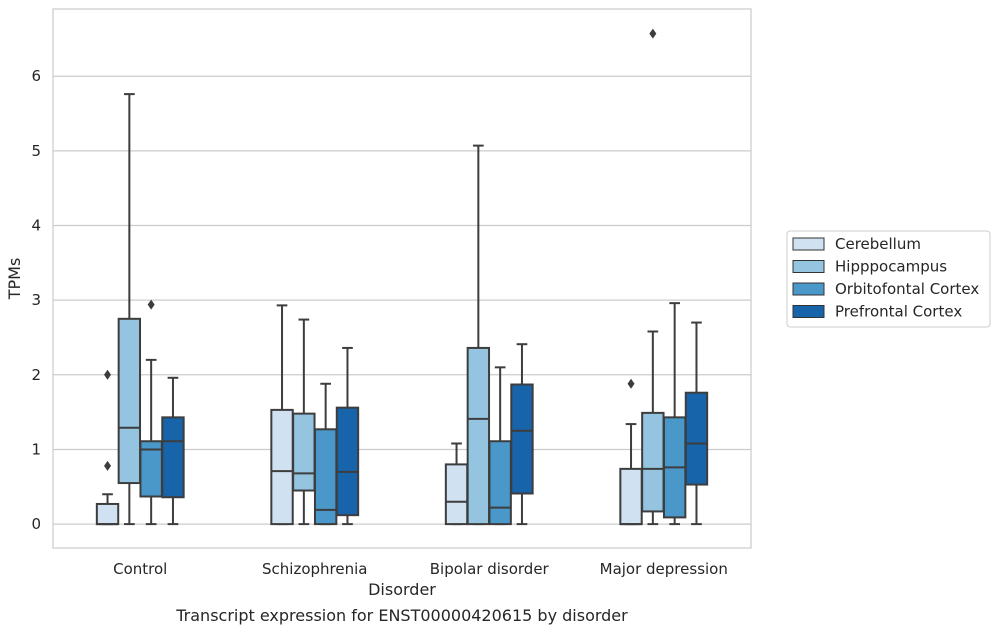 The width and height of the screenshot is (999, 634). I want to click on legend-label: Prefrontal Cortex, so click(898, 312).